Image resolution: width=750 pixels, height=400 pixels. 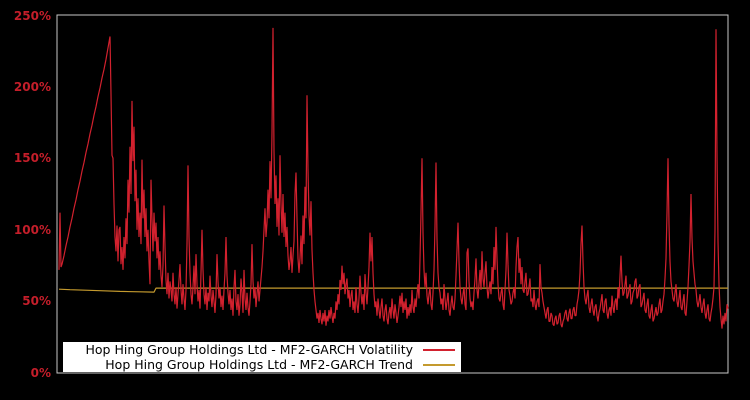 What do you see at coordinates (32, 87) in the screenshot?
I see `ytick-200: 200%` at bounding box center [32, 87].